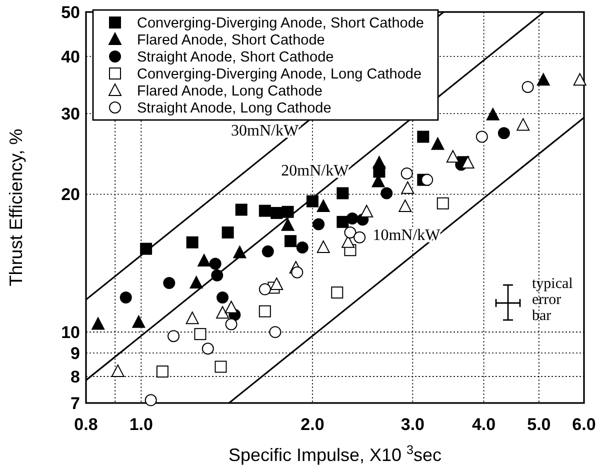 This screenshot has width=605, height=469. I want to click on y-tick-label: 30, so click(70, 114).